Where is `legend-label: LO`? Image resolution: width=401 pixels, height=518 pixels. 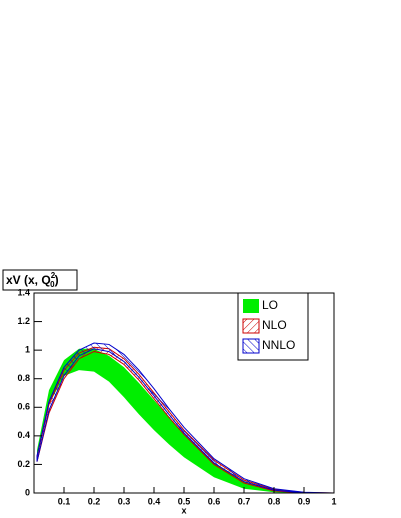 legend-label: LO is located at coordinates (270, 305).